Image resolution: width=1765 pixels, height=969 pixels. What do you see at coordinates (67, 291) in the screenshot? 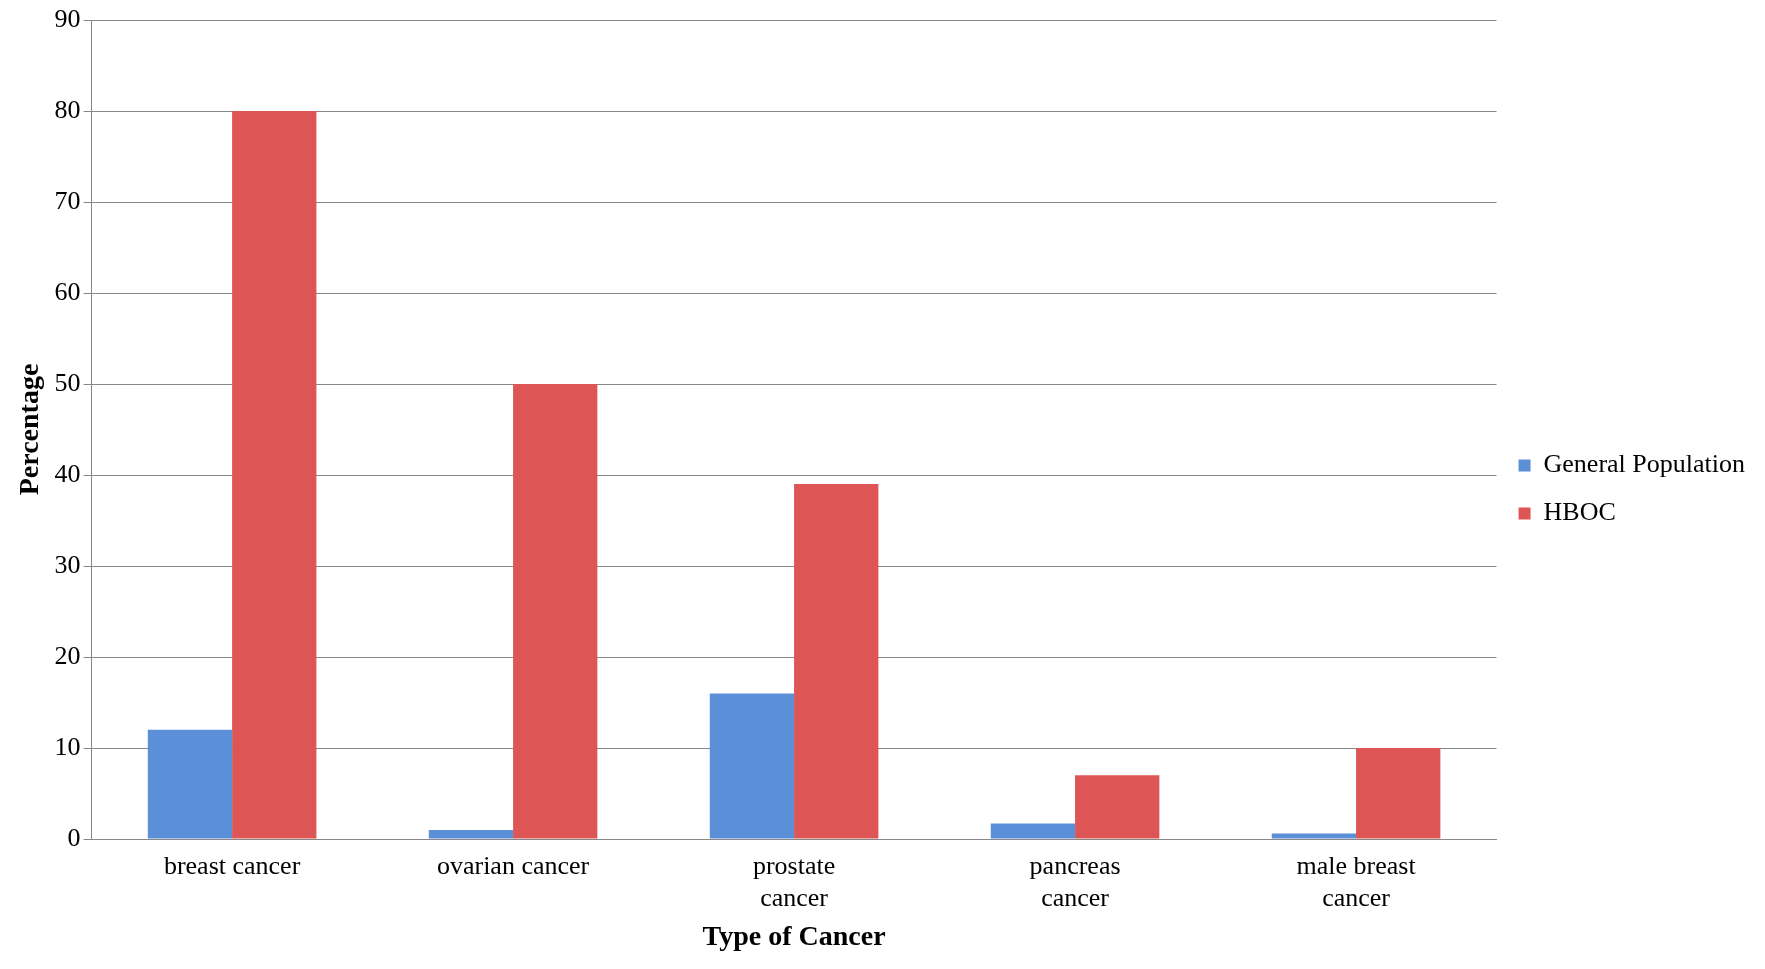
I see `y-tick-label: 60` at bounding box center [67, 291].